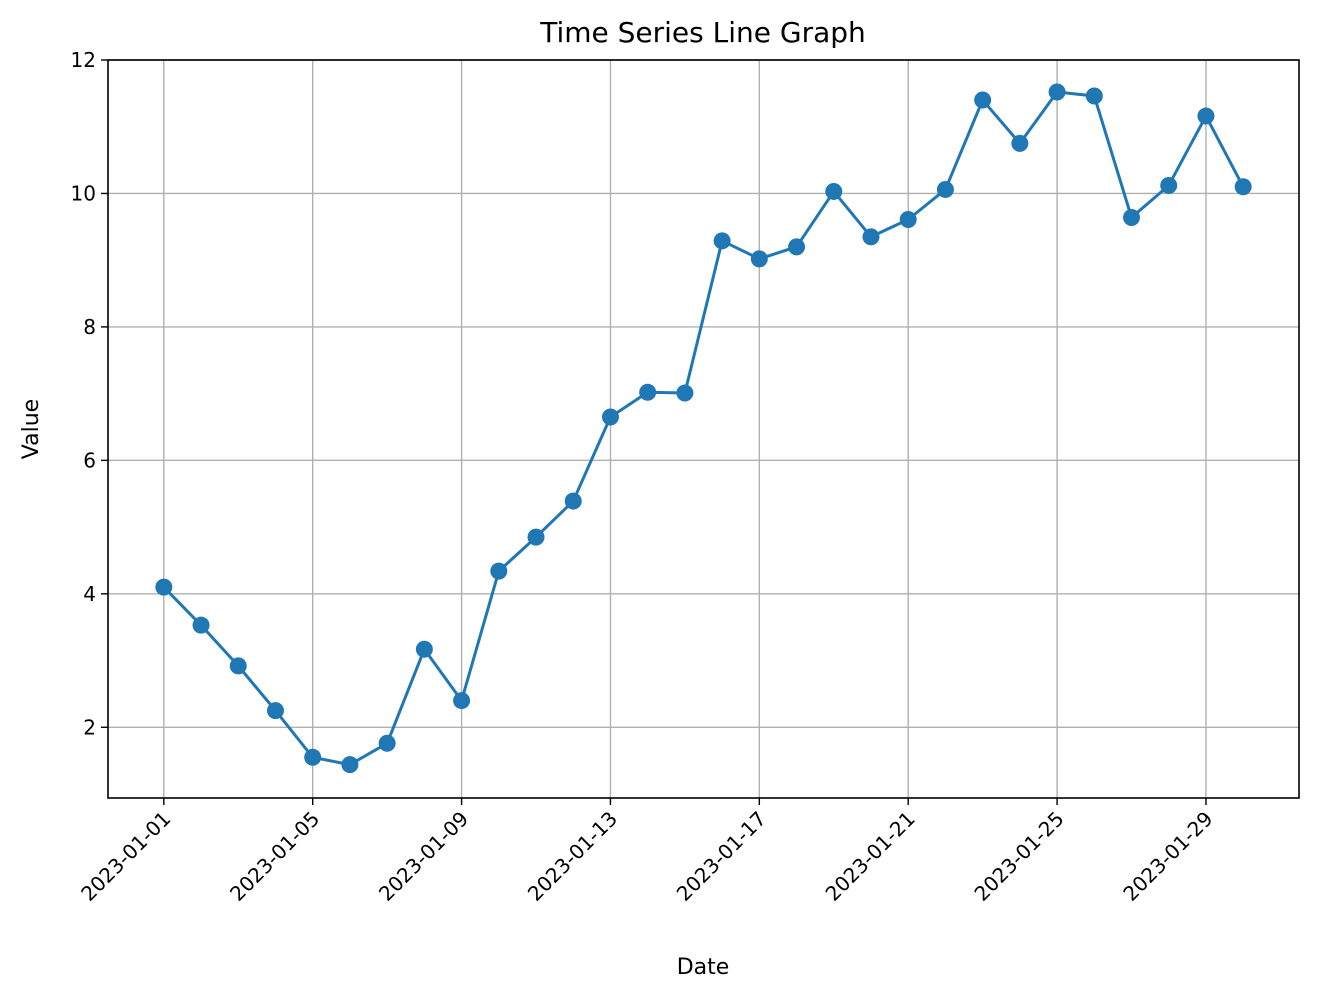  I want to click on x-tick-label: 2023-01-25, so click(1018, 856).